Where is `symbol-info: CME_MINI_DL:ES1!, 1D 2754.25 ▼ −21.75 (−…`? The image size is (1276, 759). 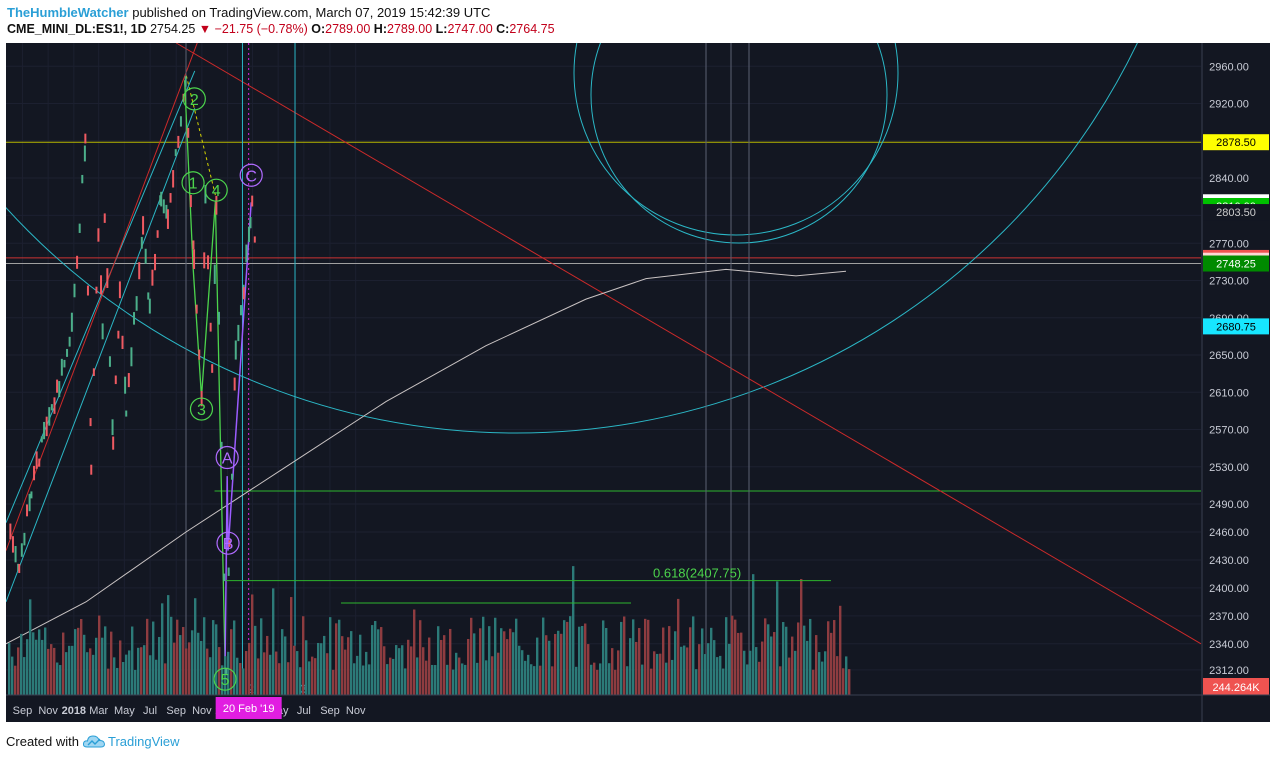 symbol-info: CME_MINI_DL:ES1!, 1D 2754.25 ▼ −21.75 (−… is located at coordinates (281, 29).